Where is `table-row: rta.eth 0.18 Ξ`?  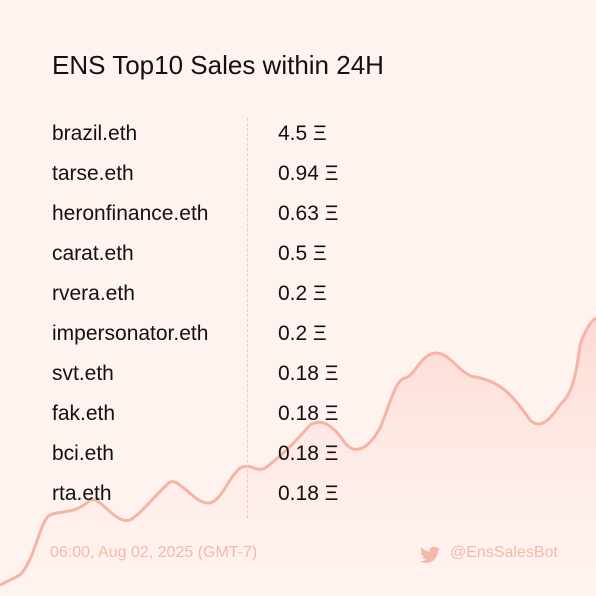 table-row: rta.eth 0.18 Ξ is located at coordinates (298, 502).